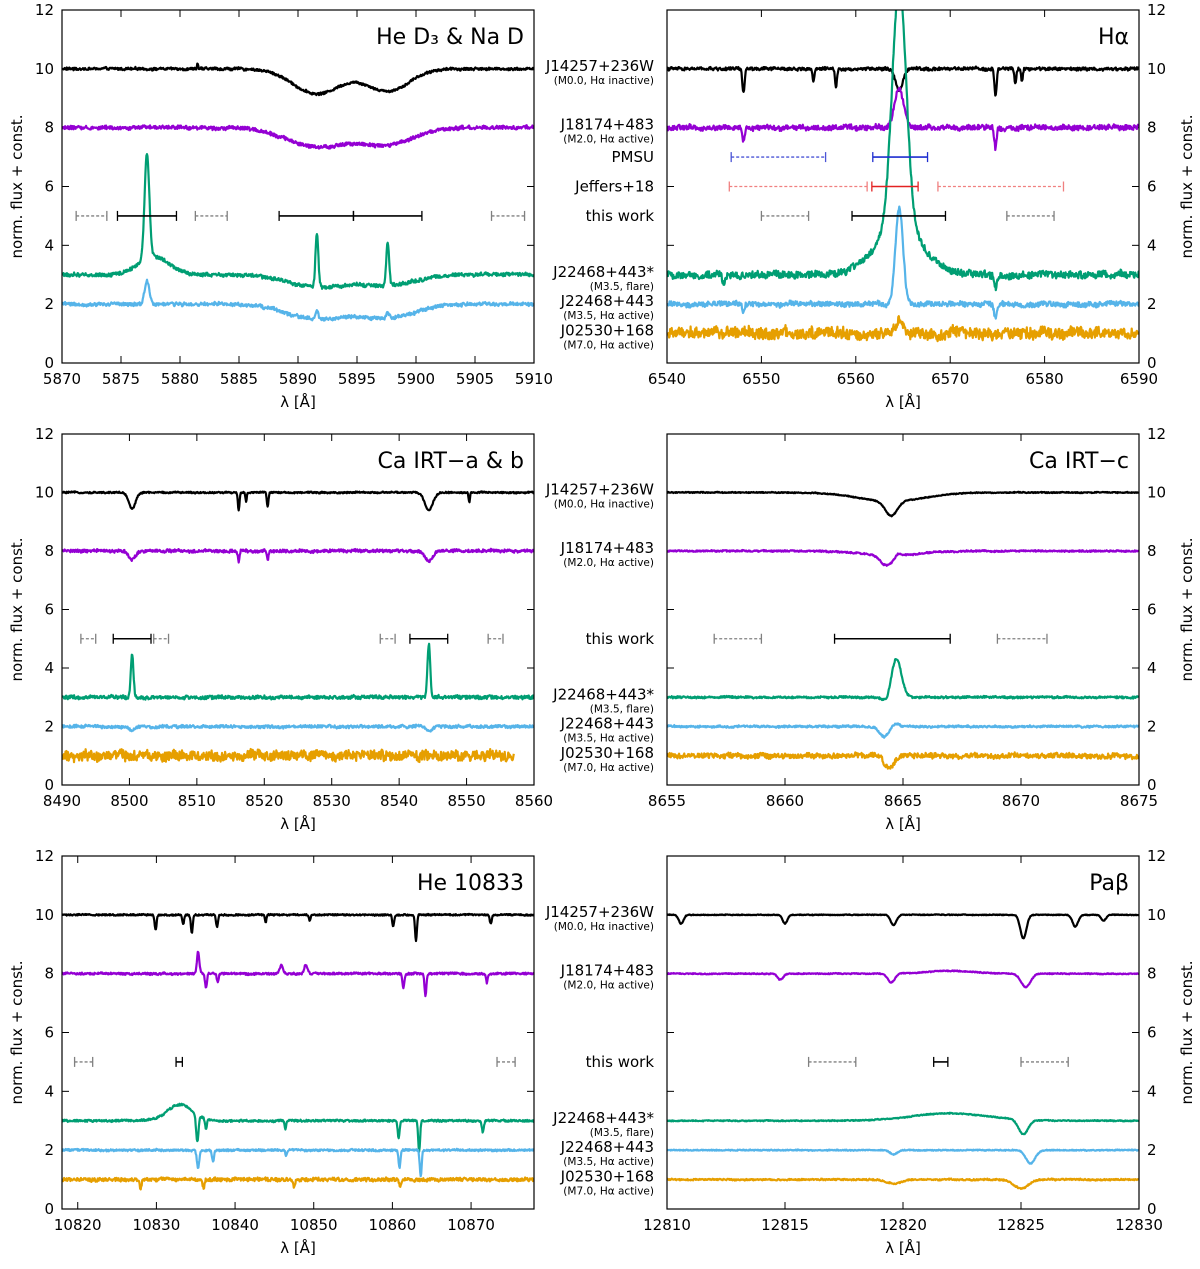  Describe the element at coordinates (1045, 379) in the screenshot. I see `x-tick-label: 6580` at that location.